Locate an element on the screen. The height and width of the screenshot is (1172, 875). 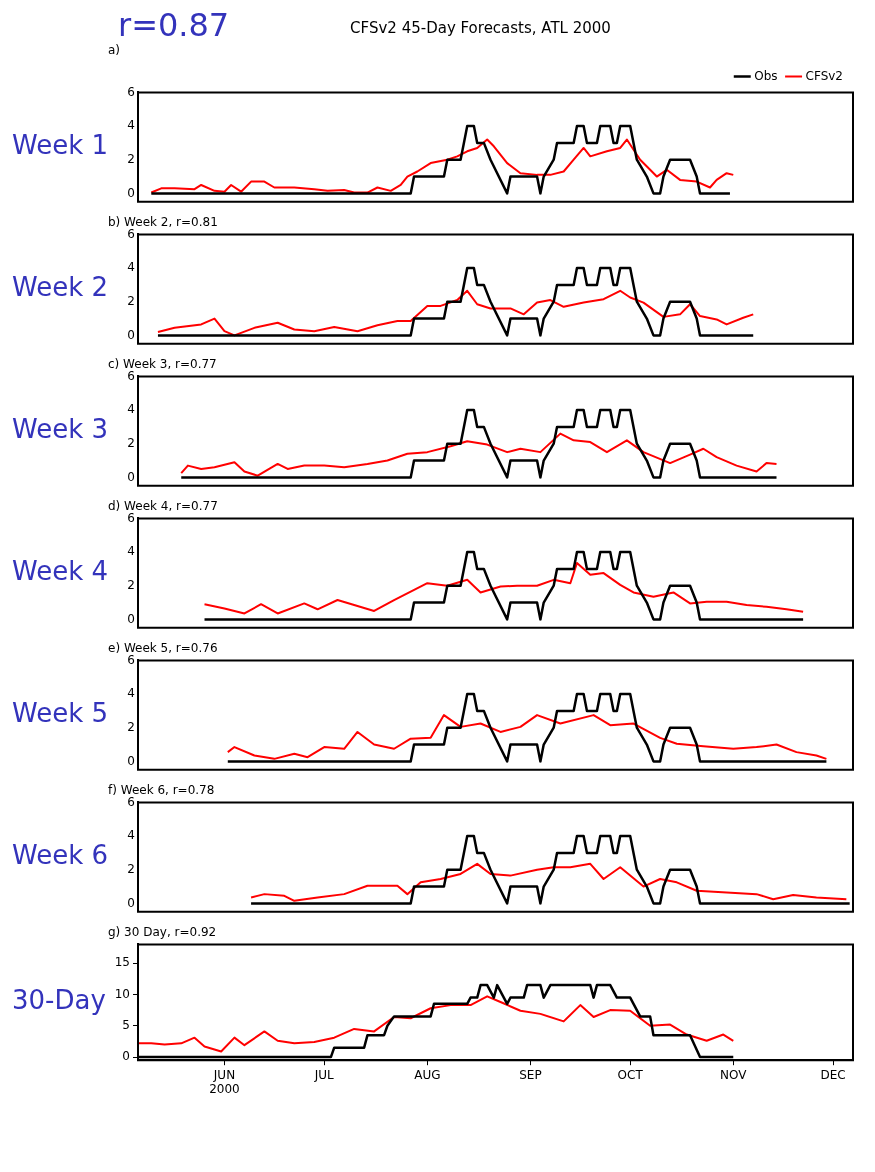
y-tick-label: 6 is located at coordinates (131, 91).